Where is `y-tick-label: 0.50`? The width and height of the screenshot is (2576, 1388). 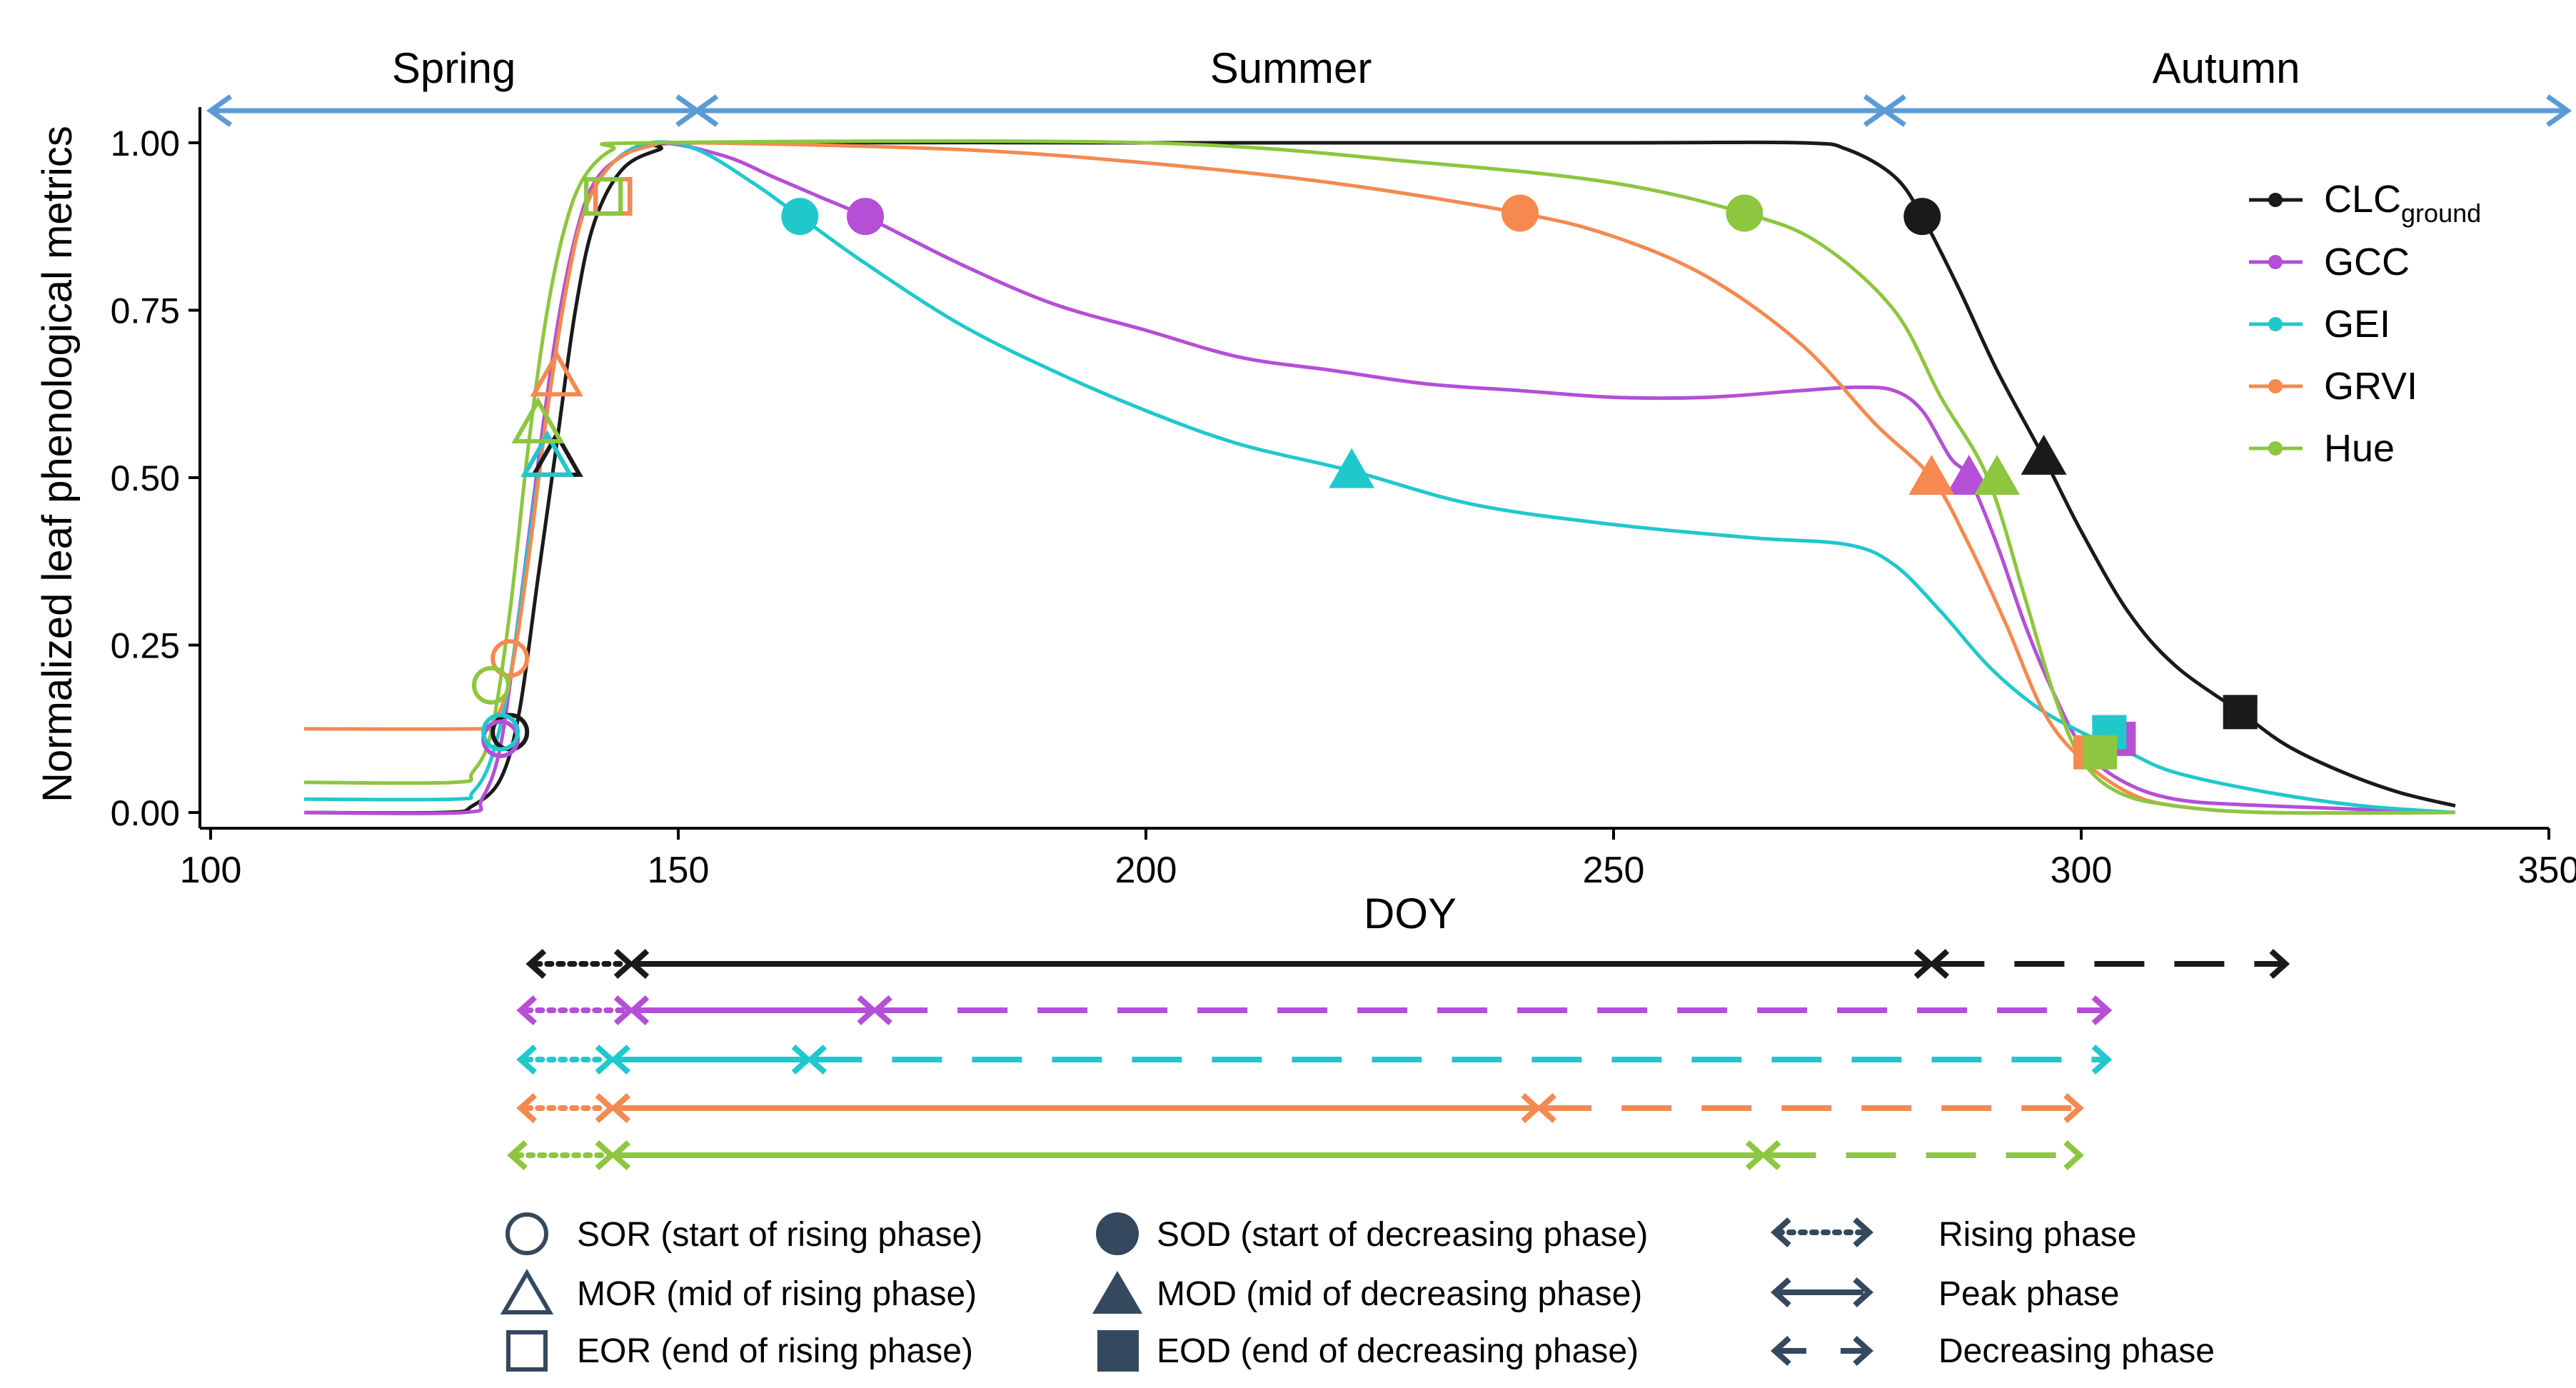
y-tick-label: 0.50 is located at coordinates (146, 478).